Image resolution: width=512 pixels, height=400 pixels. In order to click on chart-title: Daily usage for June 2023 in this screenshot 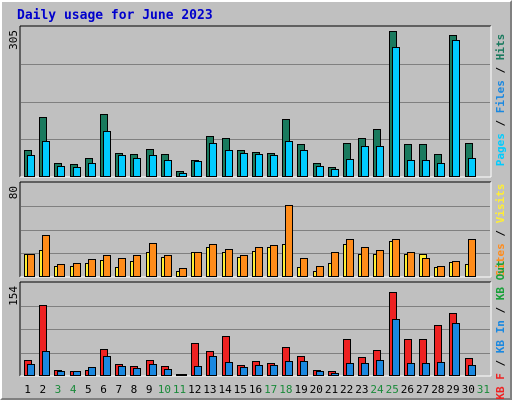, I will do `click(115, 15)`.